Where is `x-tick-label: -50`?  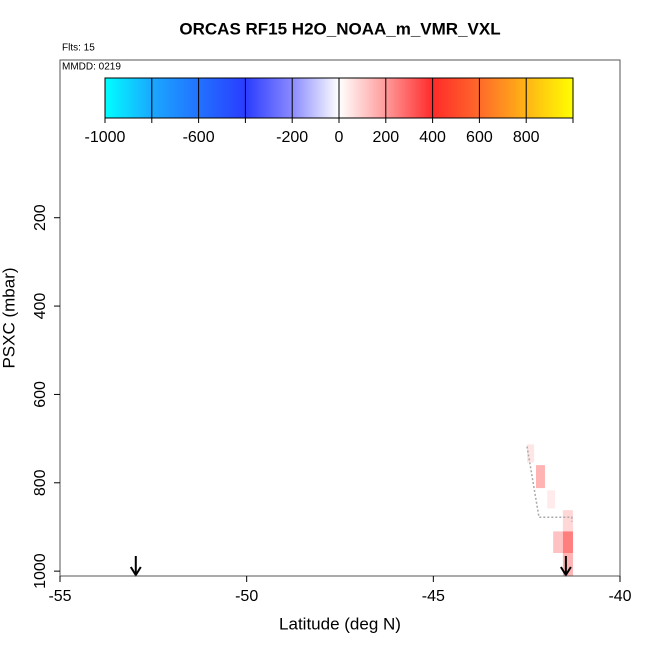 x-tick-label: -50 is located at coordinates (246, 596).